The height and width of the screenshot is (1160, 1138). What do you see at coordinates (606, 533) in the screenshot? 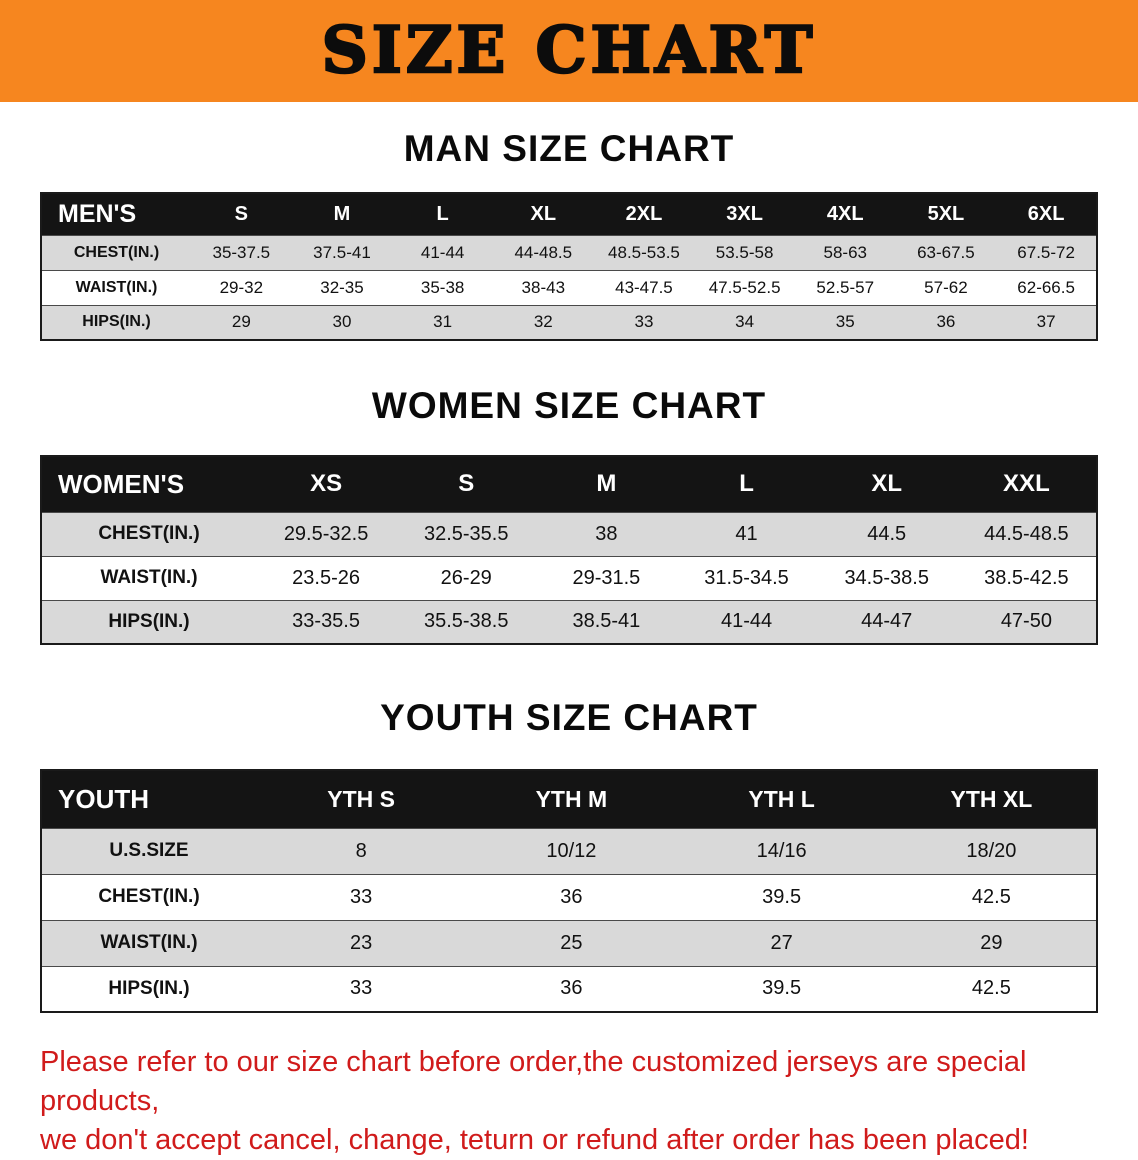
I see `women-value-cell: 38` at bounding box center [606, 533].